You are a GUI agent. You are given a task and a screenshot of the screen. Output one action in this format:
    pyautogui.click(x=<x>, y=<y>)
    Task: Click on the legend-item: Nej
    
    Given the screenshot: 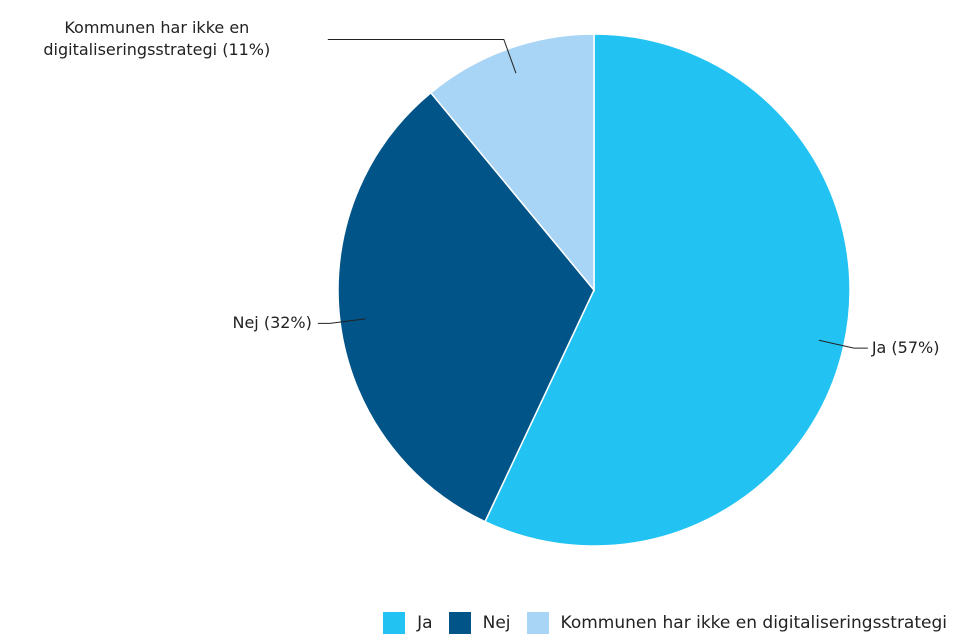 What is the action you would take?
    pyautogui.click(x=479, y=623)
    